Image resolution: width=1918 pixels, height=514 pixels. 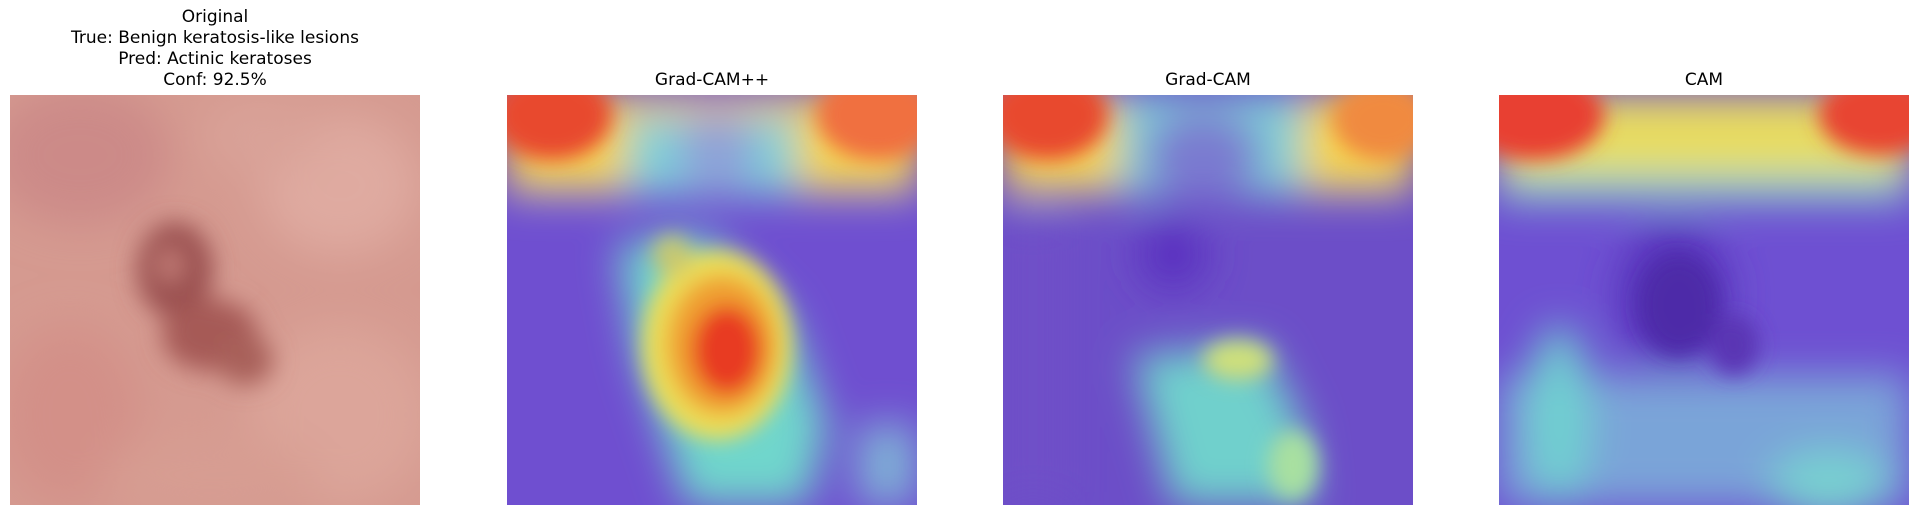 I want to click on title-line-confidence: Conf: 92.5%, so click(x=215, y=80).